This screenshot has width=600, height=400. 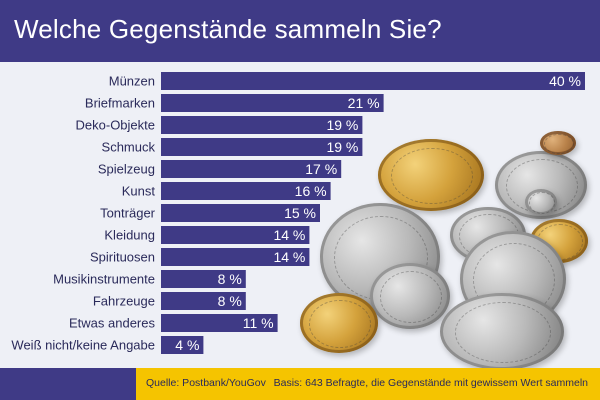 What do you see at coordinates (258, 323) in the screenshot?
I see `value-label-etwas-anderes: 11 %` at bounding box center [258, 323].